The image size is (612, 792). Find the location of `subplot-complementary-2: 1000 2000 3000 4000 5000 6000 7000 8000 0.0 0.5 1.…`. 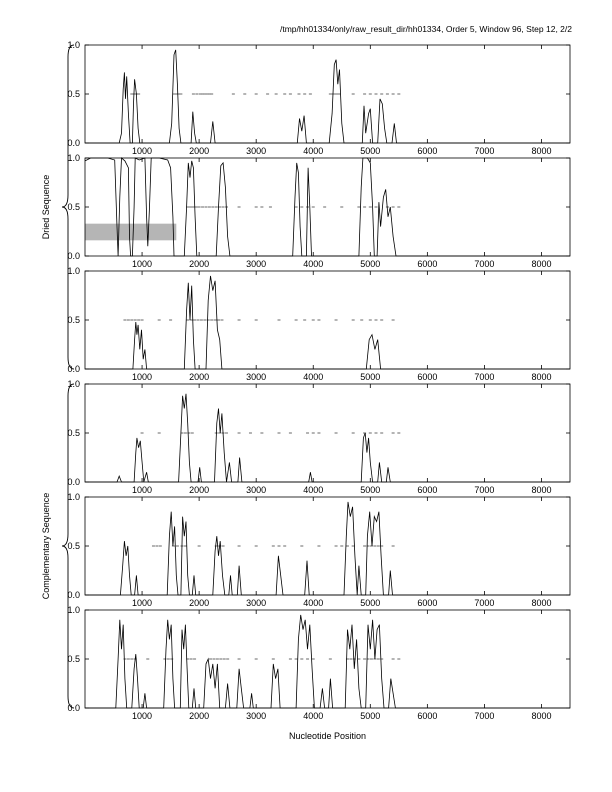

subplot-complementary-2: 1000 2000 3000 4000 5000 6000 7000 8000 0.0 0.5 1.… is located at coordinates (319, 550).